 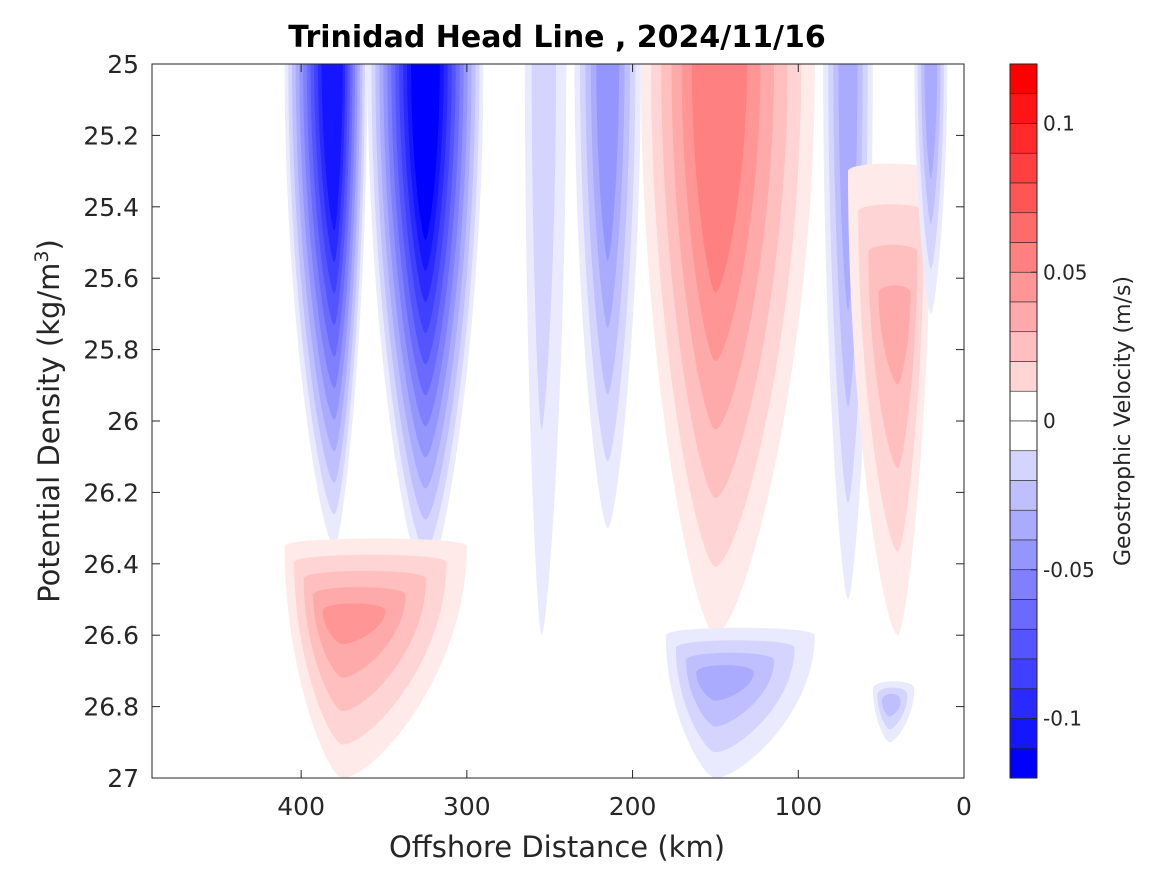 I want to click on y-tick-label: 26.4, so click(x=111, y=564).